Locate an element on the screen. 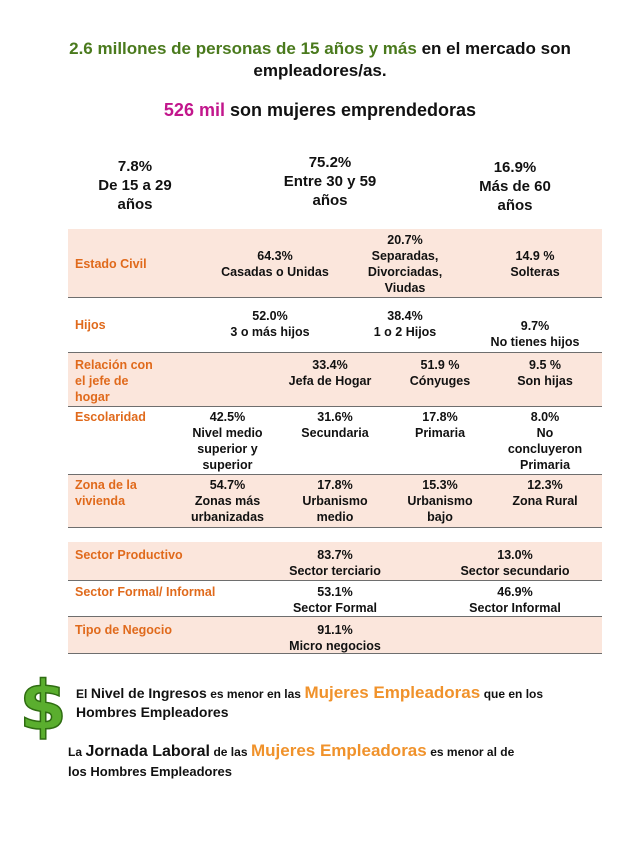 This screenshot has height=853, width=640. cell-text: 91.1% is located at coordinates (335, 630).